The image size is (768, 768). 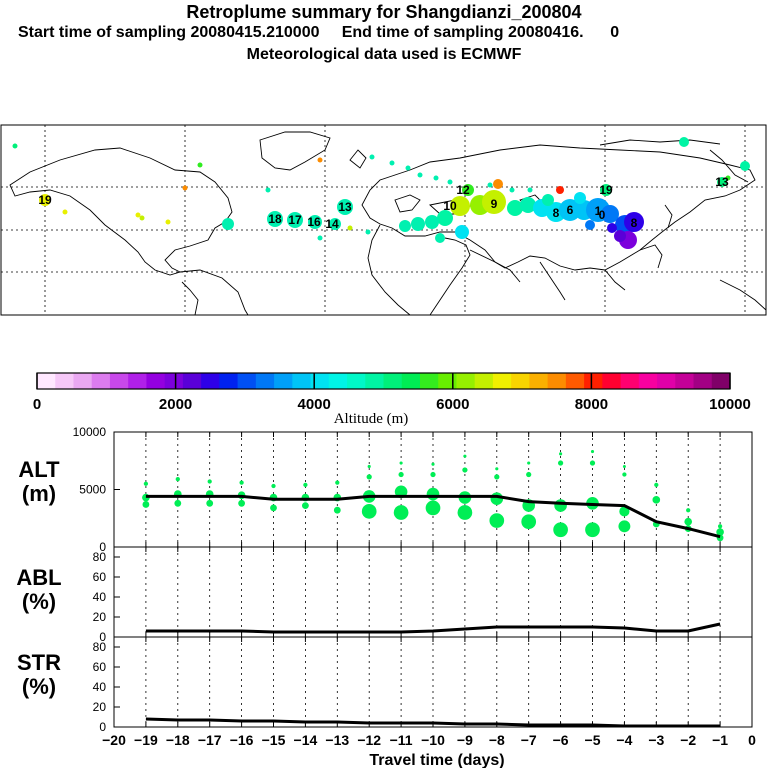 I want to click on alt-ytick-label: 10000, so click(x=90, y=432).